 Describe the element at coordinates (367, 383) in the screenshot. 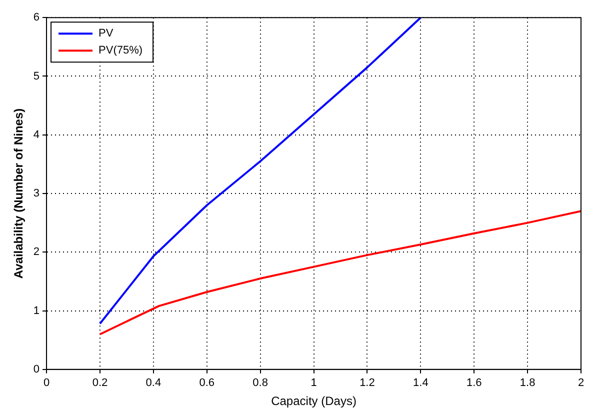

I see `x-tick-label: 1.2` at that location.